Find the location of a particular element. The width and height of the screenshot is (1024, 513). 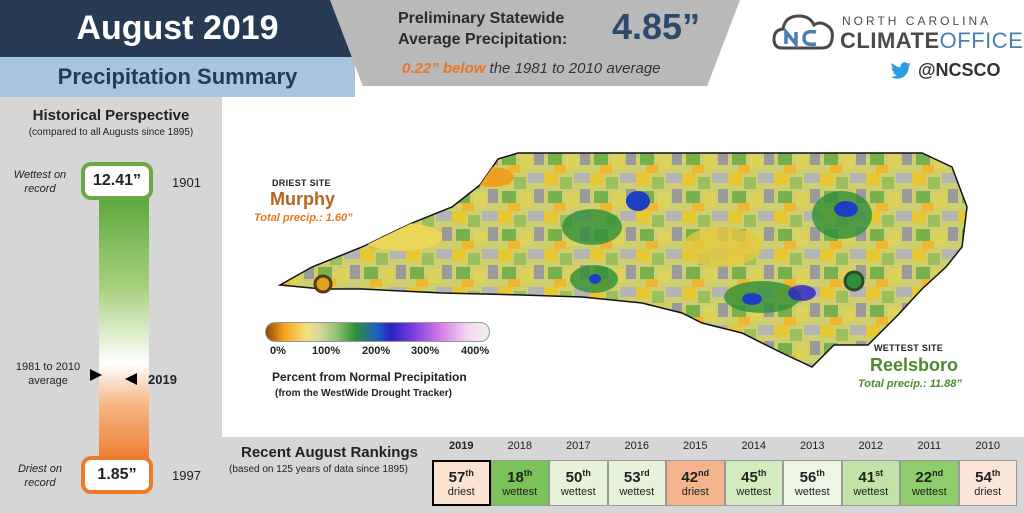

stat-note-rest: the 1981 to 2010 average is located at coordinates (575, 68).